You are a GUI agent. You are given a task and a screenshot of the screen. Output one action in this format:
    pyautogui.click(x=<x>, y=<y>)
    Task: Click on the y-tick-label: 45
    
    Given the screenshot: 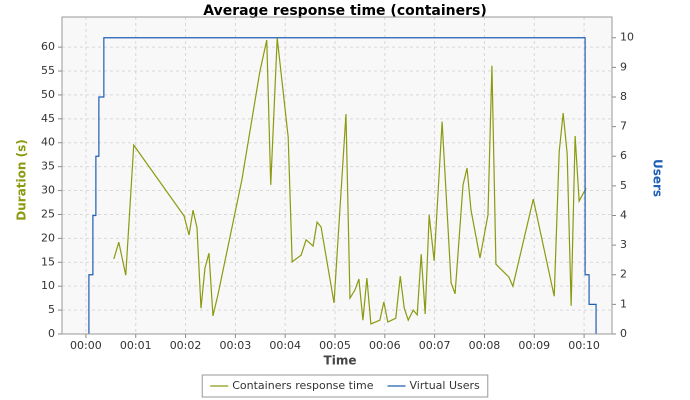 What is the action you would take?
    pyautogui.click(x=48, y=118)
    